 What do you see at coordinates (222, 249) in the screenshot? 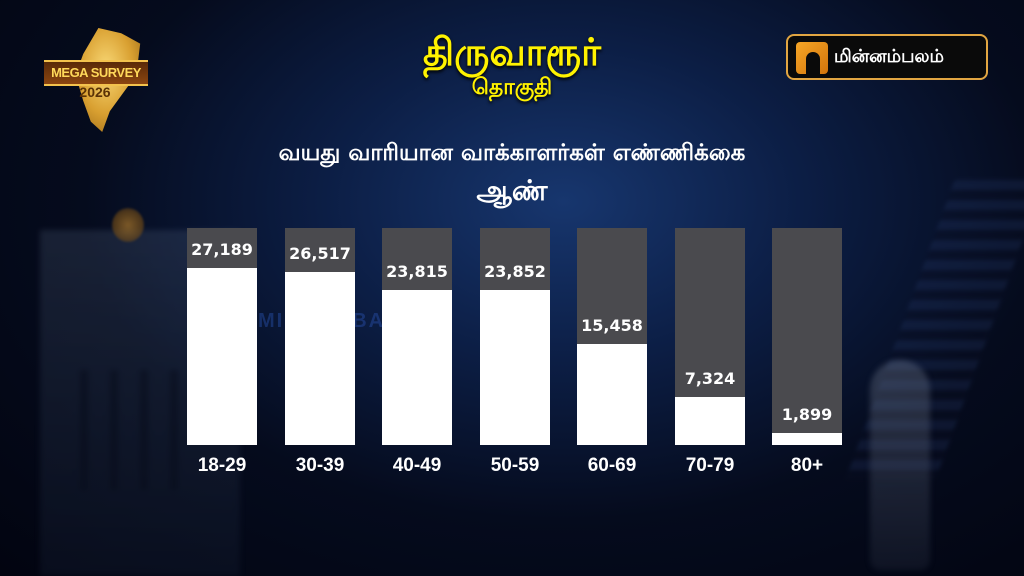
I see `bar-value-label: 27,189` at bounding box center [222, 249].